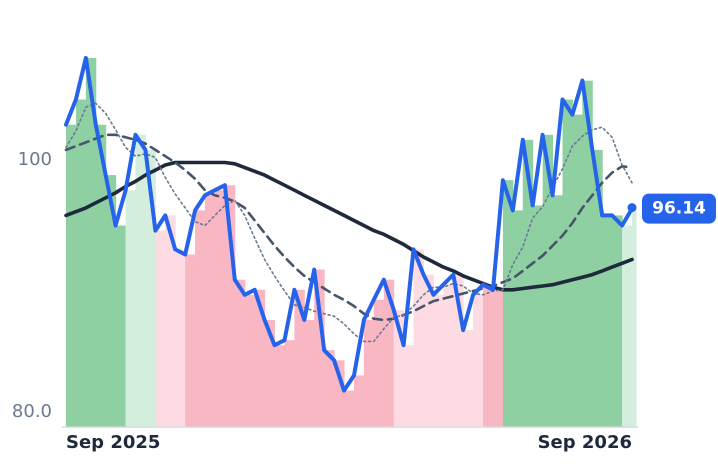 This screenshot has width=718, height=464. I want to click on axis-layer, so click(350, 427).